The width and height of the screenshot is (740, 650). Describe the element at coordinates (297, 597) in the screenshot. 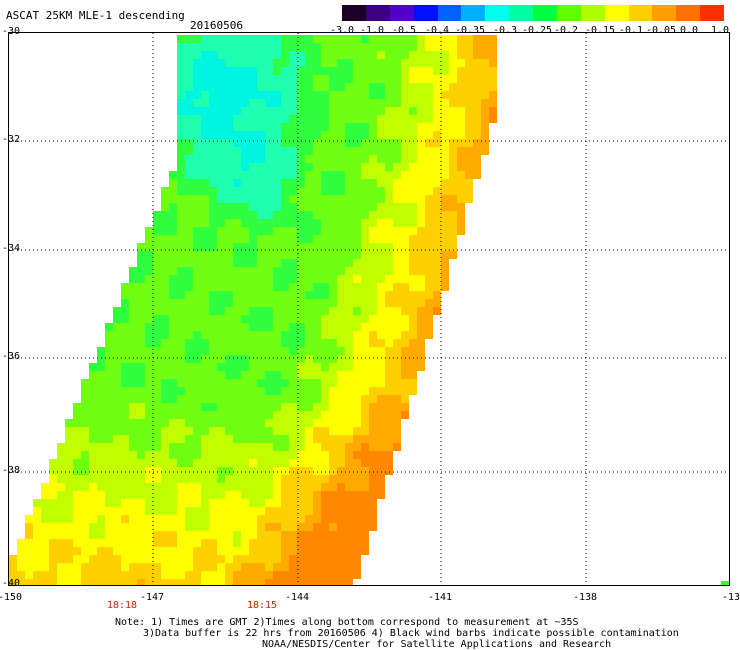

I see `longitude-label: -144` at that location.